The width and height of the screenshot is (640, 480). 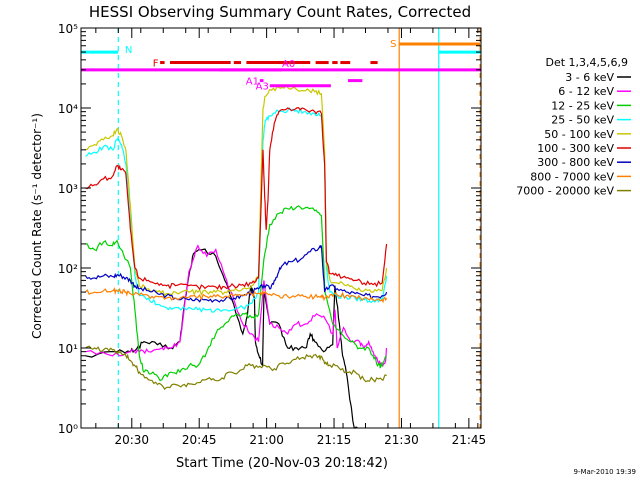 I want to click on mode-label: A3, so click(x=262, y=87).